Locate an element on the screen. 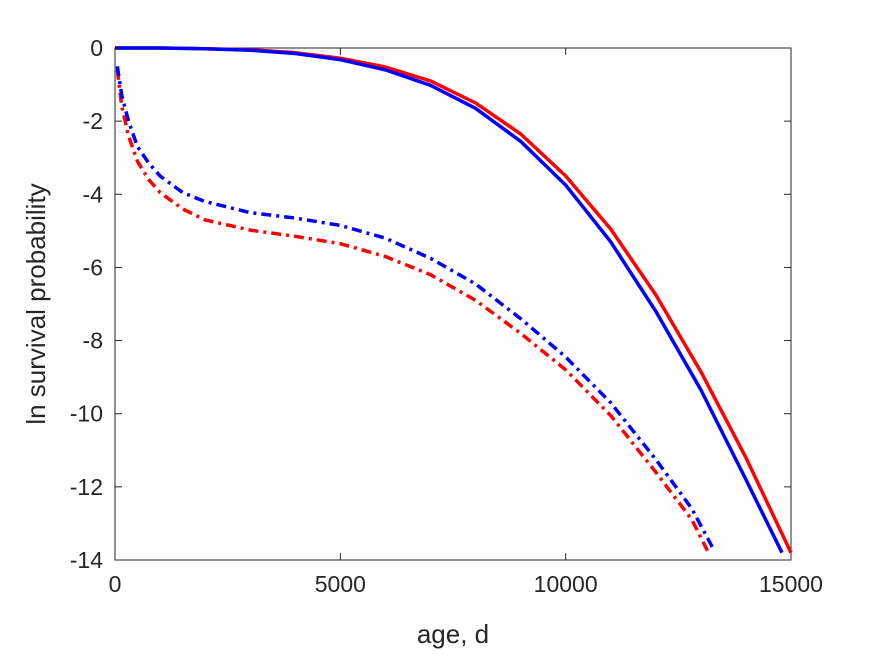 The image size is (875, 656). y-tick-label: -8 is located at coordinates (93, 341).